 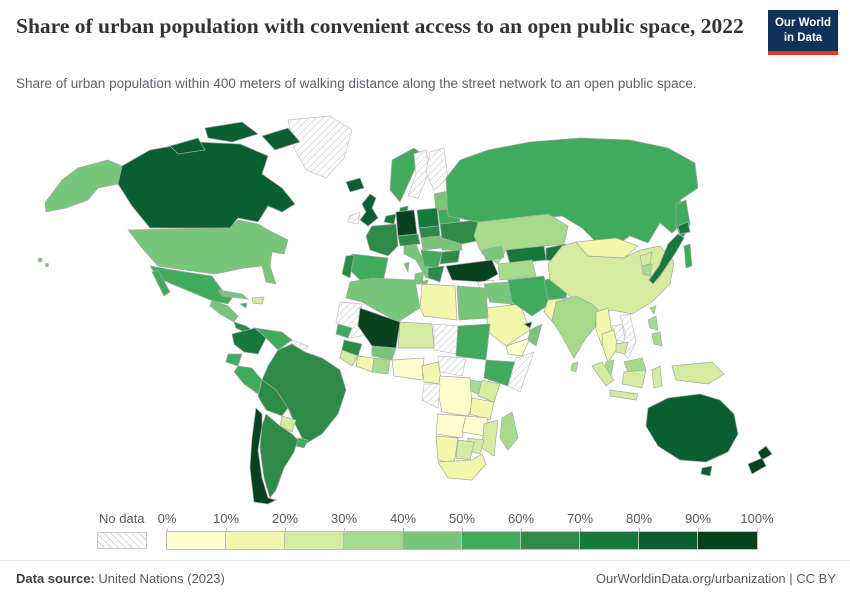 I want to click on country-hawaii2, so click(x=47, y=265).